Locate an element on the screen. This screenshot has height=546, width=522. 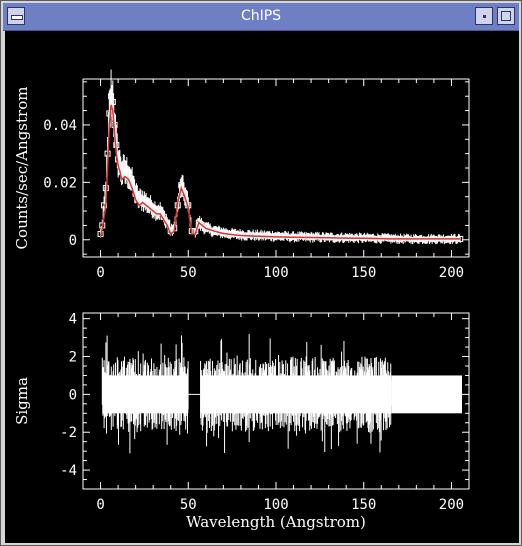
window-title: ChIPS is located at coordinates (261, 16).